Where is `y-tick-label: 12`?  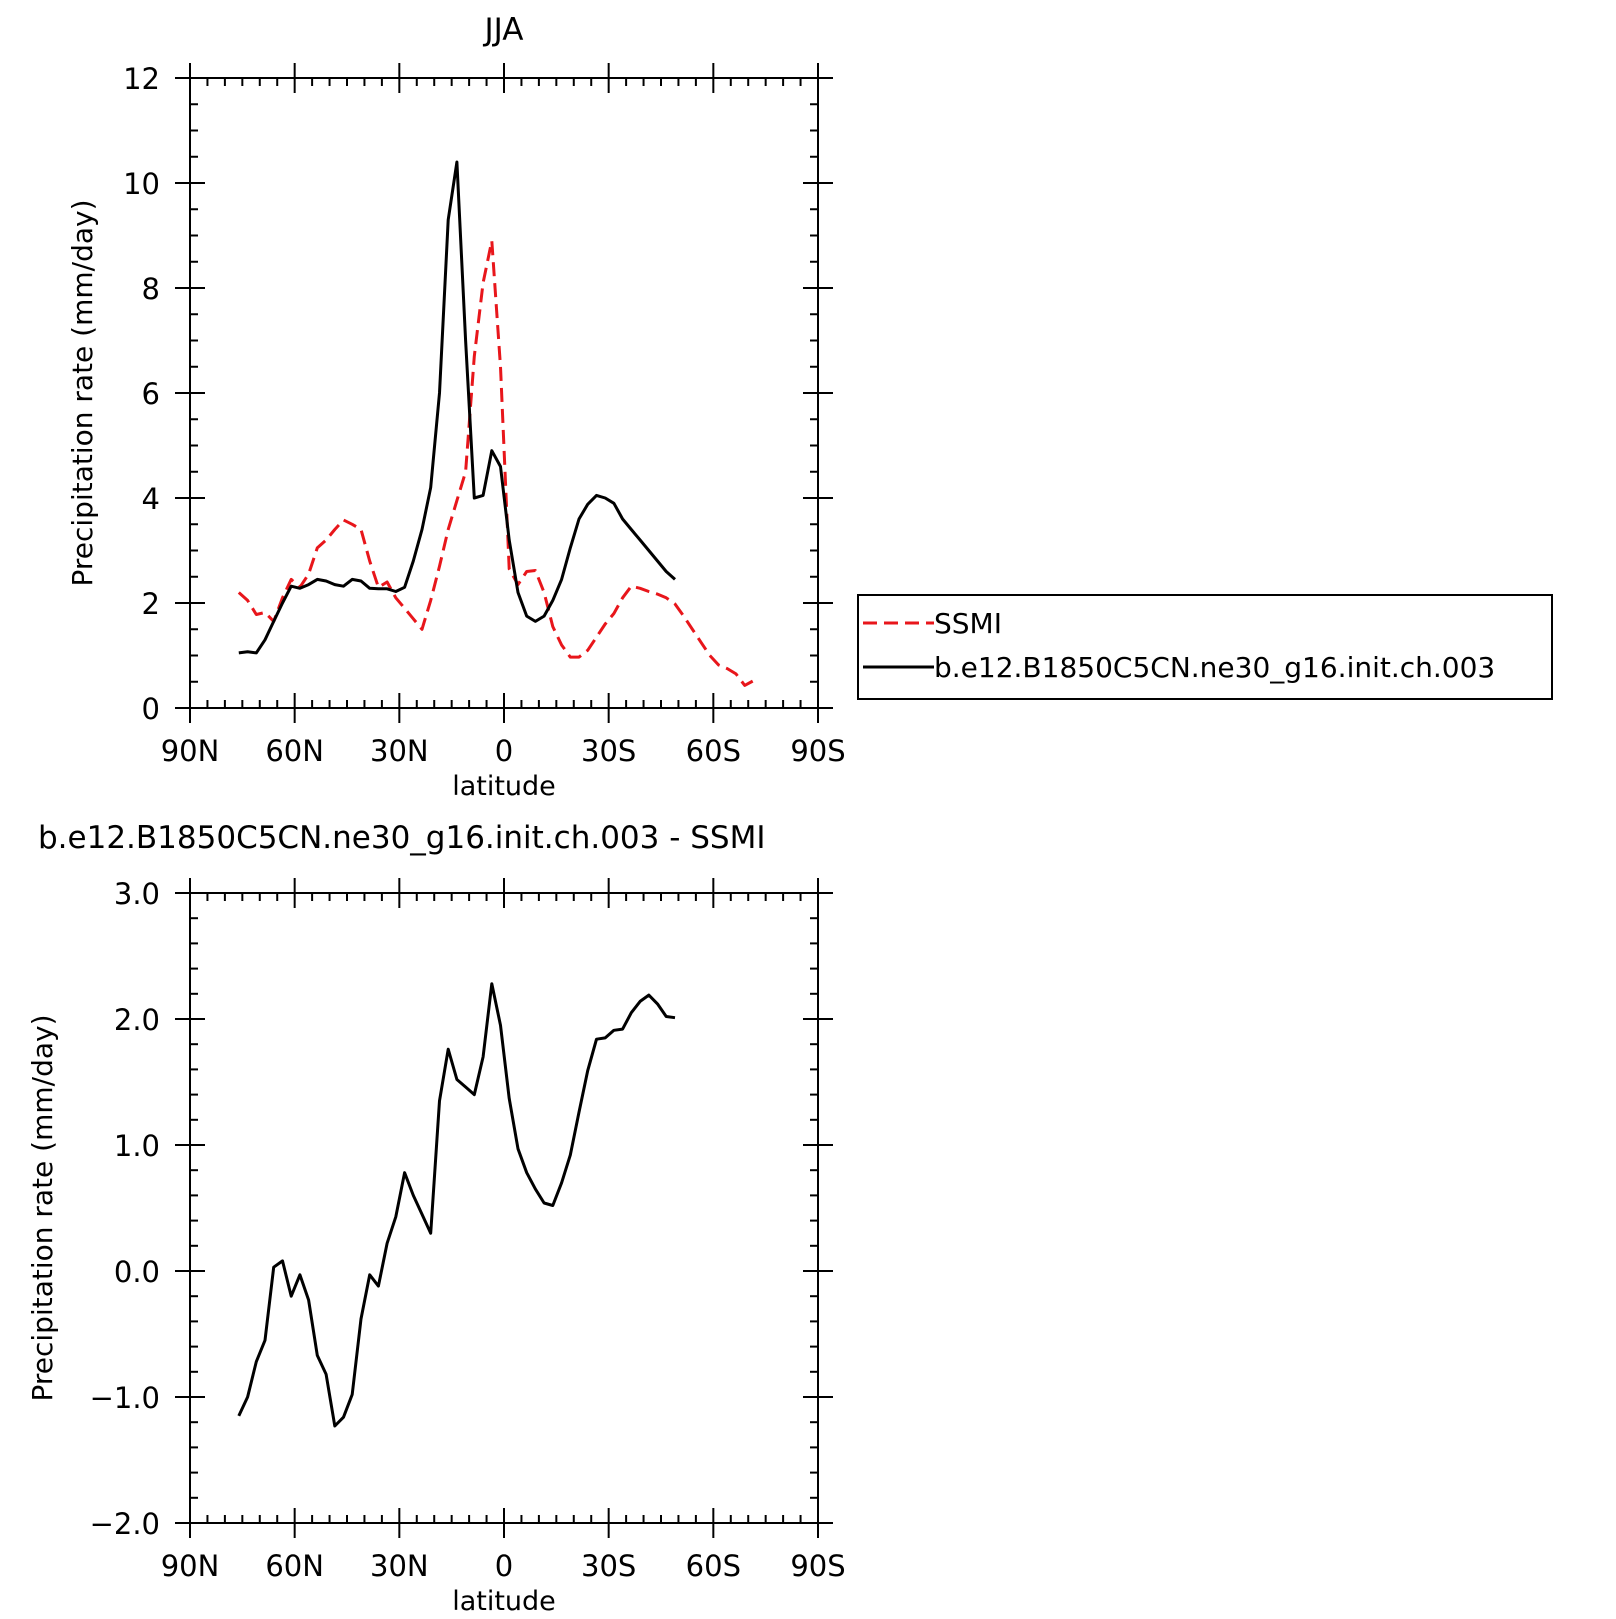 y-tick-label: 12 is located at coordinates (141, 79).